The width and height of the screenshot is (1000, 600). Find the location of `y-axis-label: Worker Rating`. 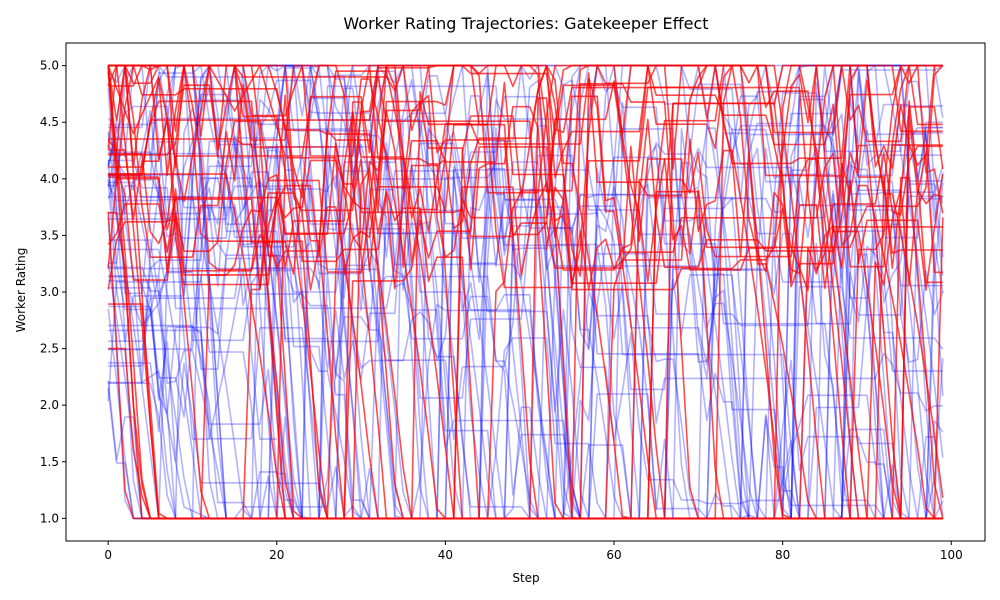

y-axis-label: Worker Rating is located at coordinates (21, 290).